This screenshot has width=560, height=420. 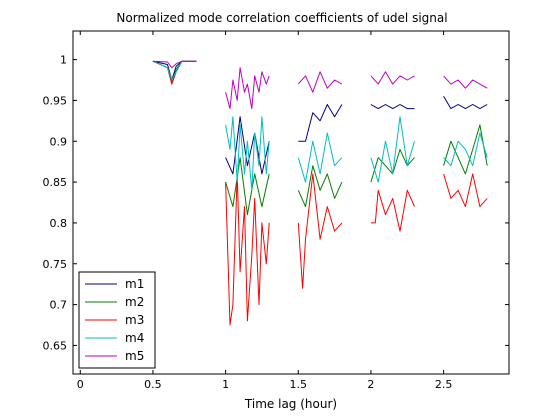 What do you see at coordinates (63, 60) in the screenshot?
I see `y-tick-label: 1` at bounding box center [63, 60].